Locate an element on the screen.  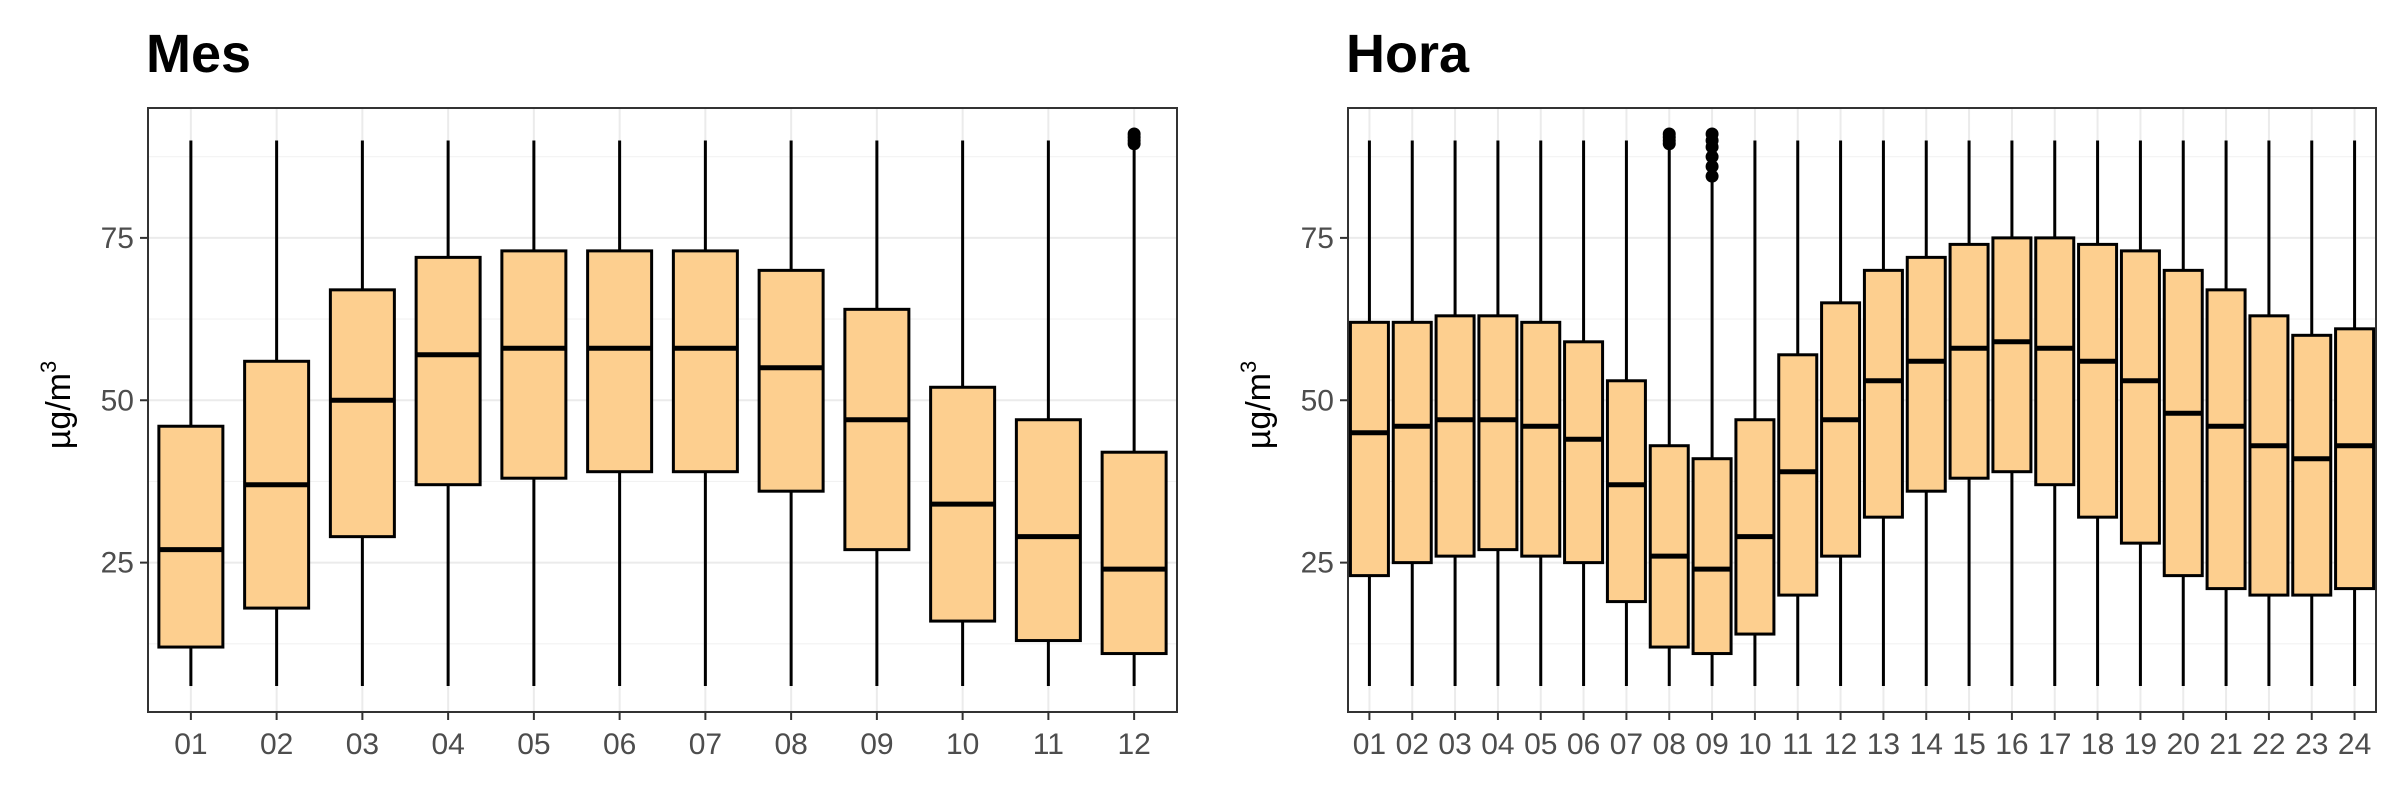
y-axis-title: µg/m3 is located at coordinates (1257, 405).